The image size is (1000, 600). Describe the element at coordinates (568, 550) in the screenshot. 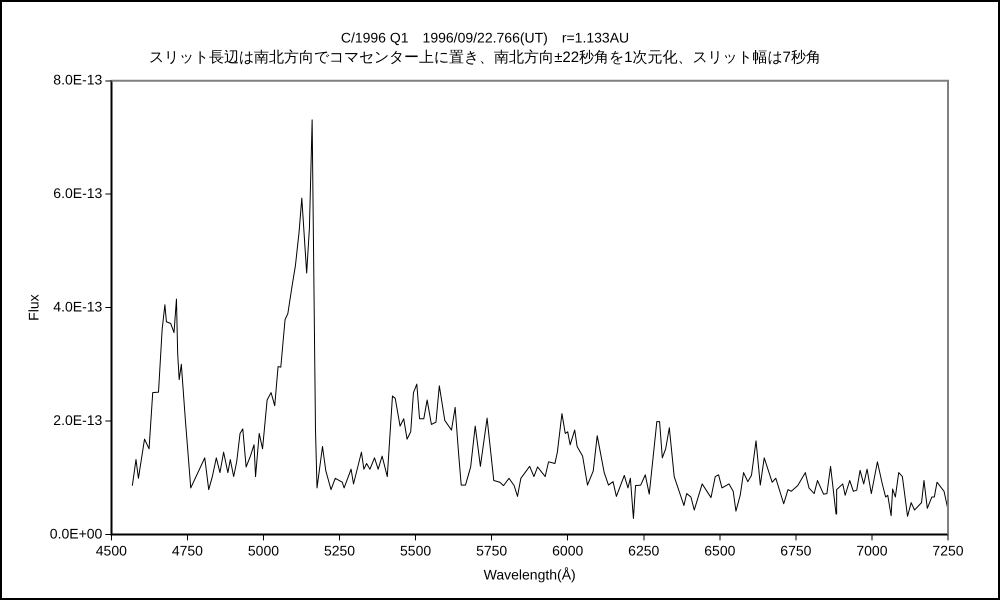

I see `x-tick-label: 6000` at that location.